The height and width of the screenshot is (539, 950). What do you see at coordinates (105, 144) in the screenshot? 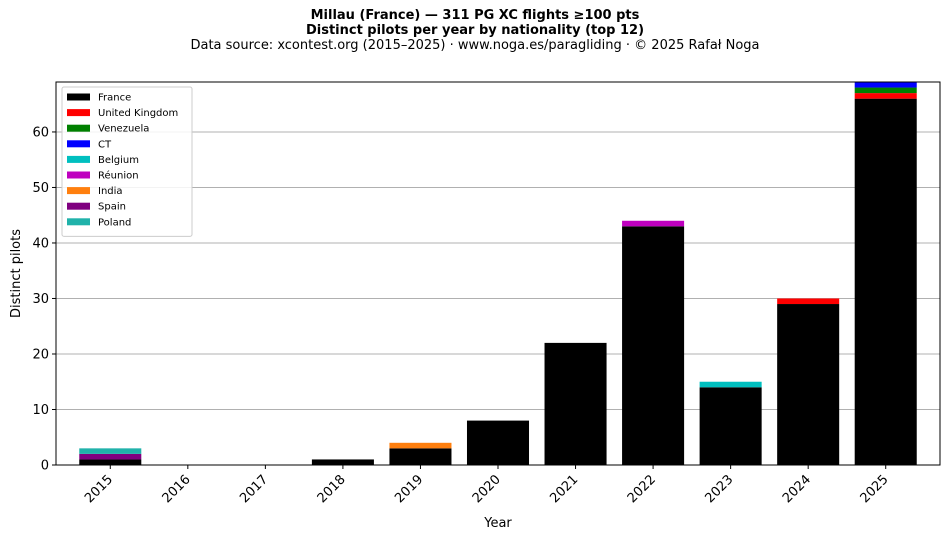
I see `legend-label: CT` at bounding box center [105, 144].